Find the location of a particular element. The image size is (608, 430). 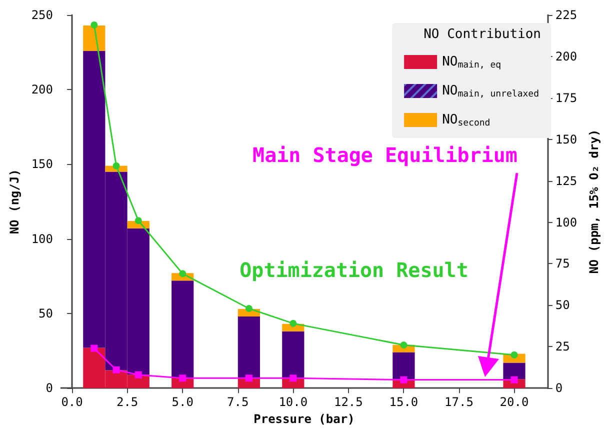

annotation: Main Stage Equilibrium is located at coordinates (385, 155).